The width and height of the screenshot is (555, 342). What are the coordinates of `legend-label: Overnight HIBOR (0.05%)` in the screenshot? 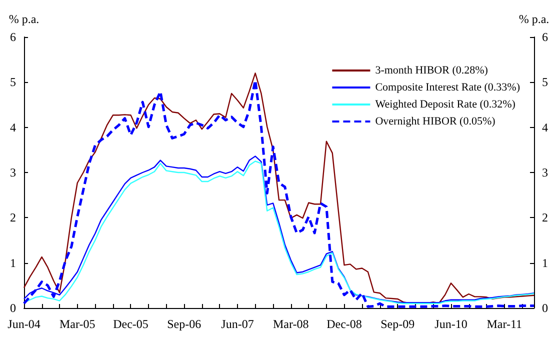 It's located at (435, 122).